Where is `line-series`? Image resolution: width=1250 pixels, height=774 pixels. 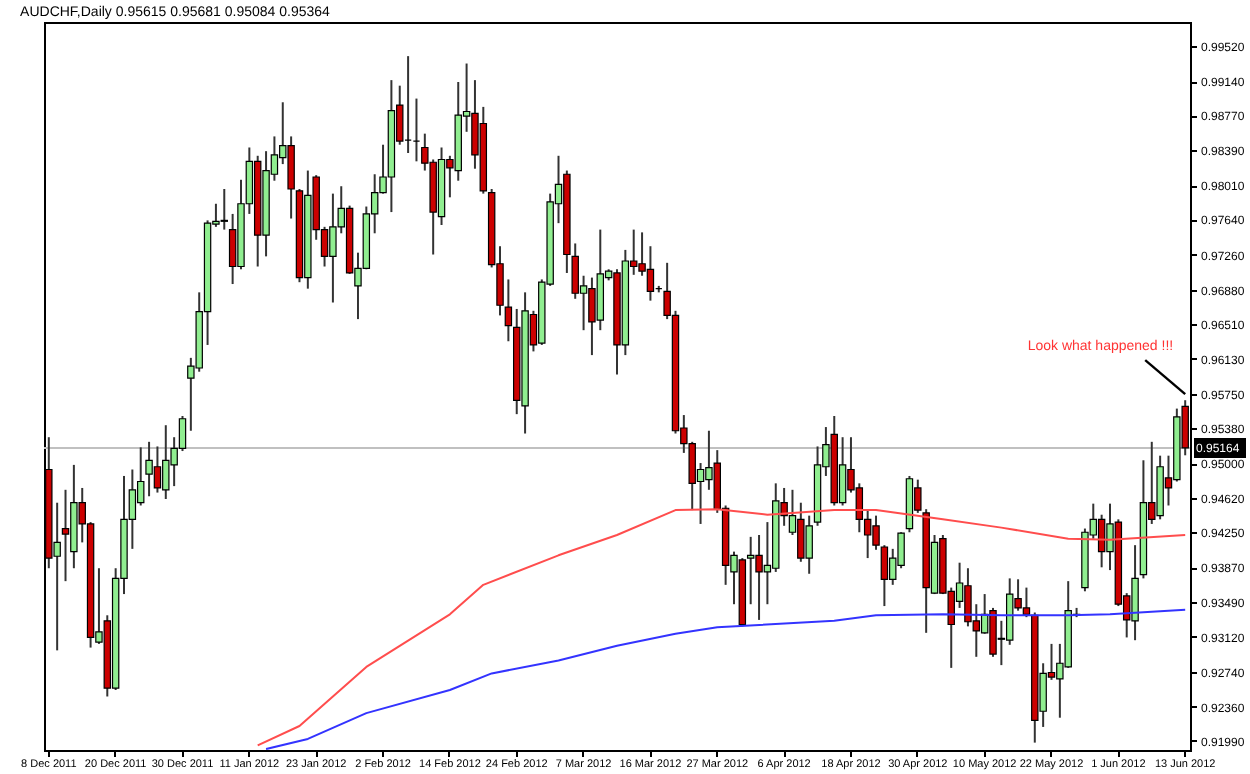 line-series is located at coordinates (726, 679).